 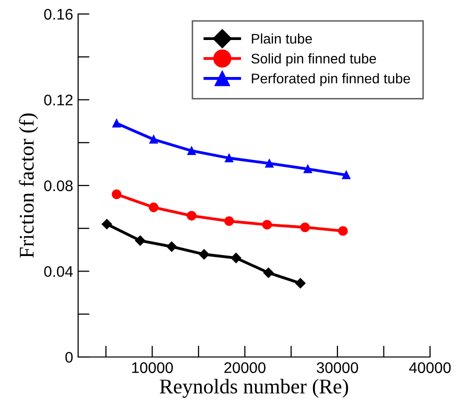 I want to click on y-axis-title: Friction factor (f), so click(x=28, y=186).